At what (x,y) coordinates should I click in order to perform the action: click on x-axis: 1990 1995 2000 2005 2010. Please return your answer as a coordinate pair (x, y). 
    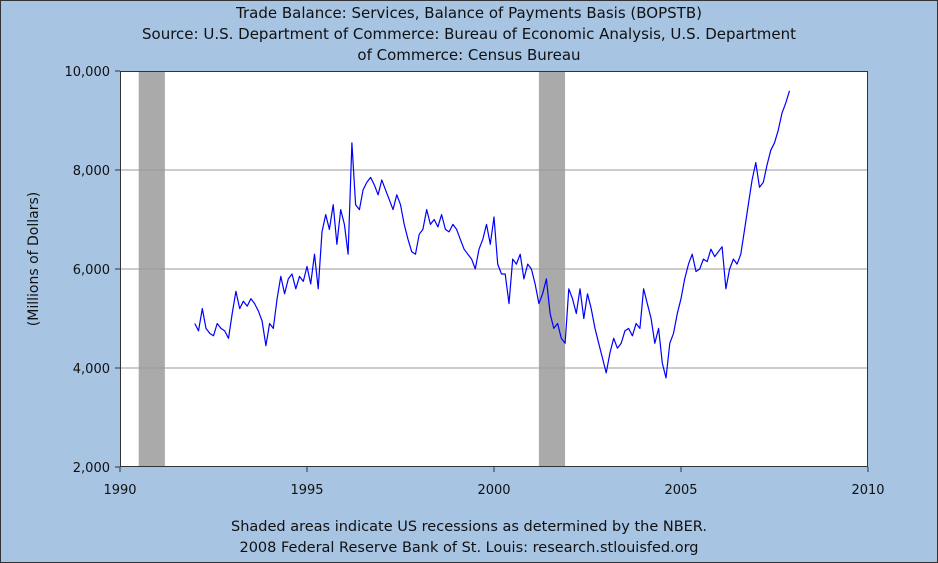
    Looking at the image, I should click on (494, 482).